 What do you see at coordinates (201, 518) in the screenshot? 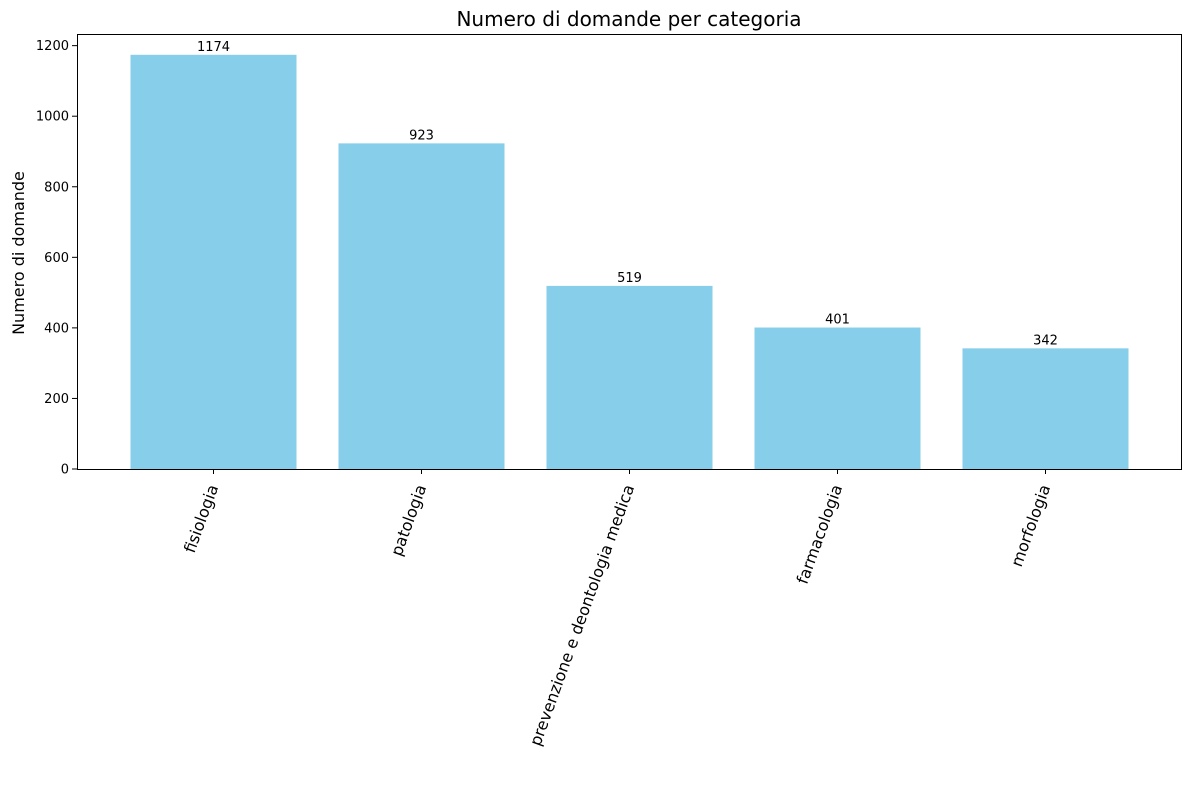
I see `x-tick-label: fisiologia` at bounding box center [201, 518].